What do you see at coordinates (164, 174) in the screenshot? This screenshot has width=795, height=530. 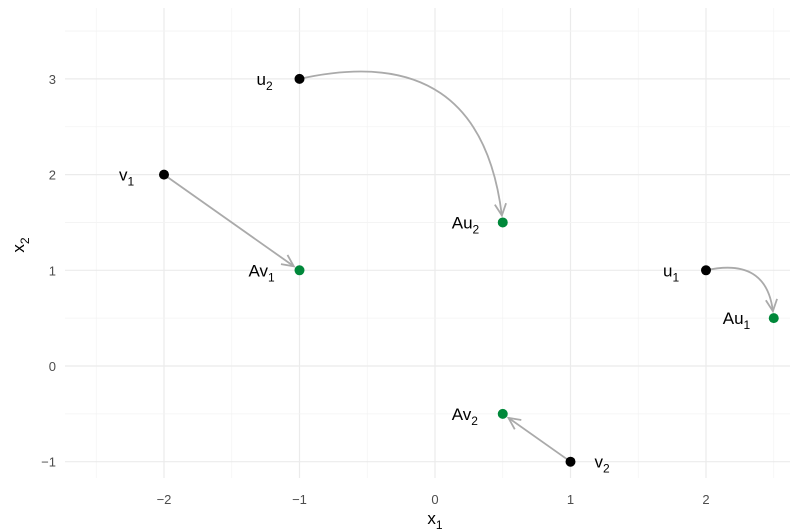 I see `point-v1` at bounding box center [164, 174].